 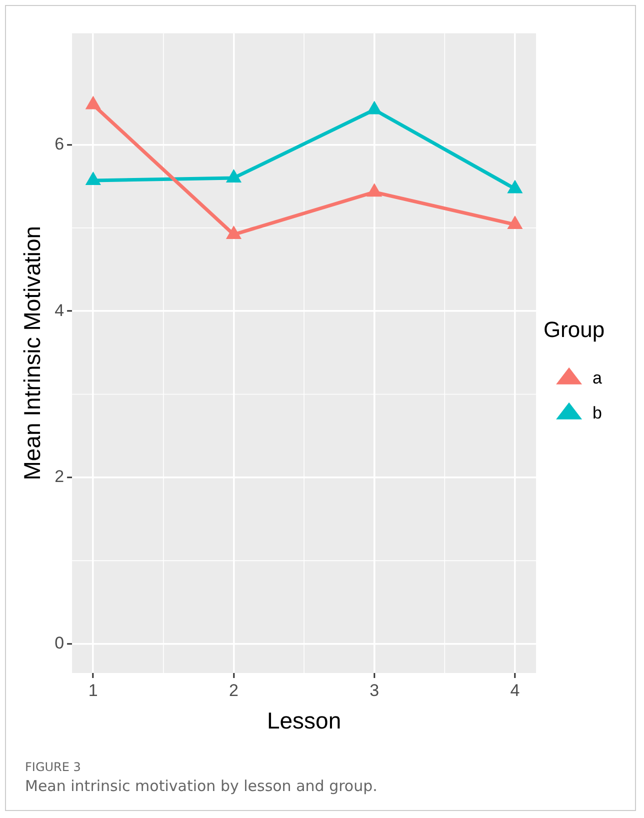 What do you see at coordinates (597, 412) in the screenshot?
I see `legend-label: b` at bounding box center [597, 412].